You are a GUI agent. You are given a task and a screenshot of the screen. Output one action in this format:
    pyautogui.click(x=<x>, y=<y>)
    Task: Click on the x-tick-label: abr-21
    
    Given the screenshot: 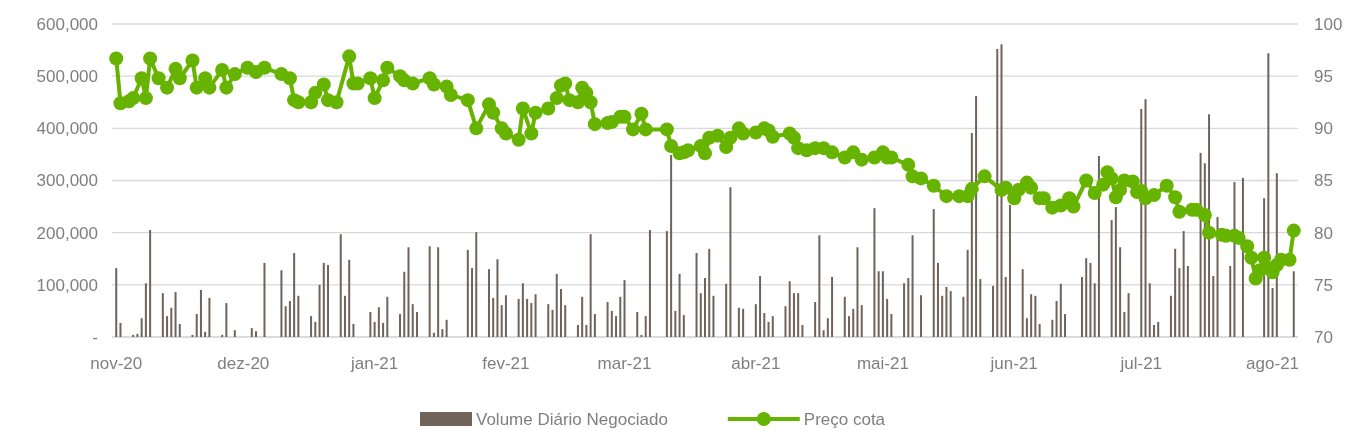 What is the action you would take?
    pyautogui.click(x=756, y=363)
    